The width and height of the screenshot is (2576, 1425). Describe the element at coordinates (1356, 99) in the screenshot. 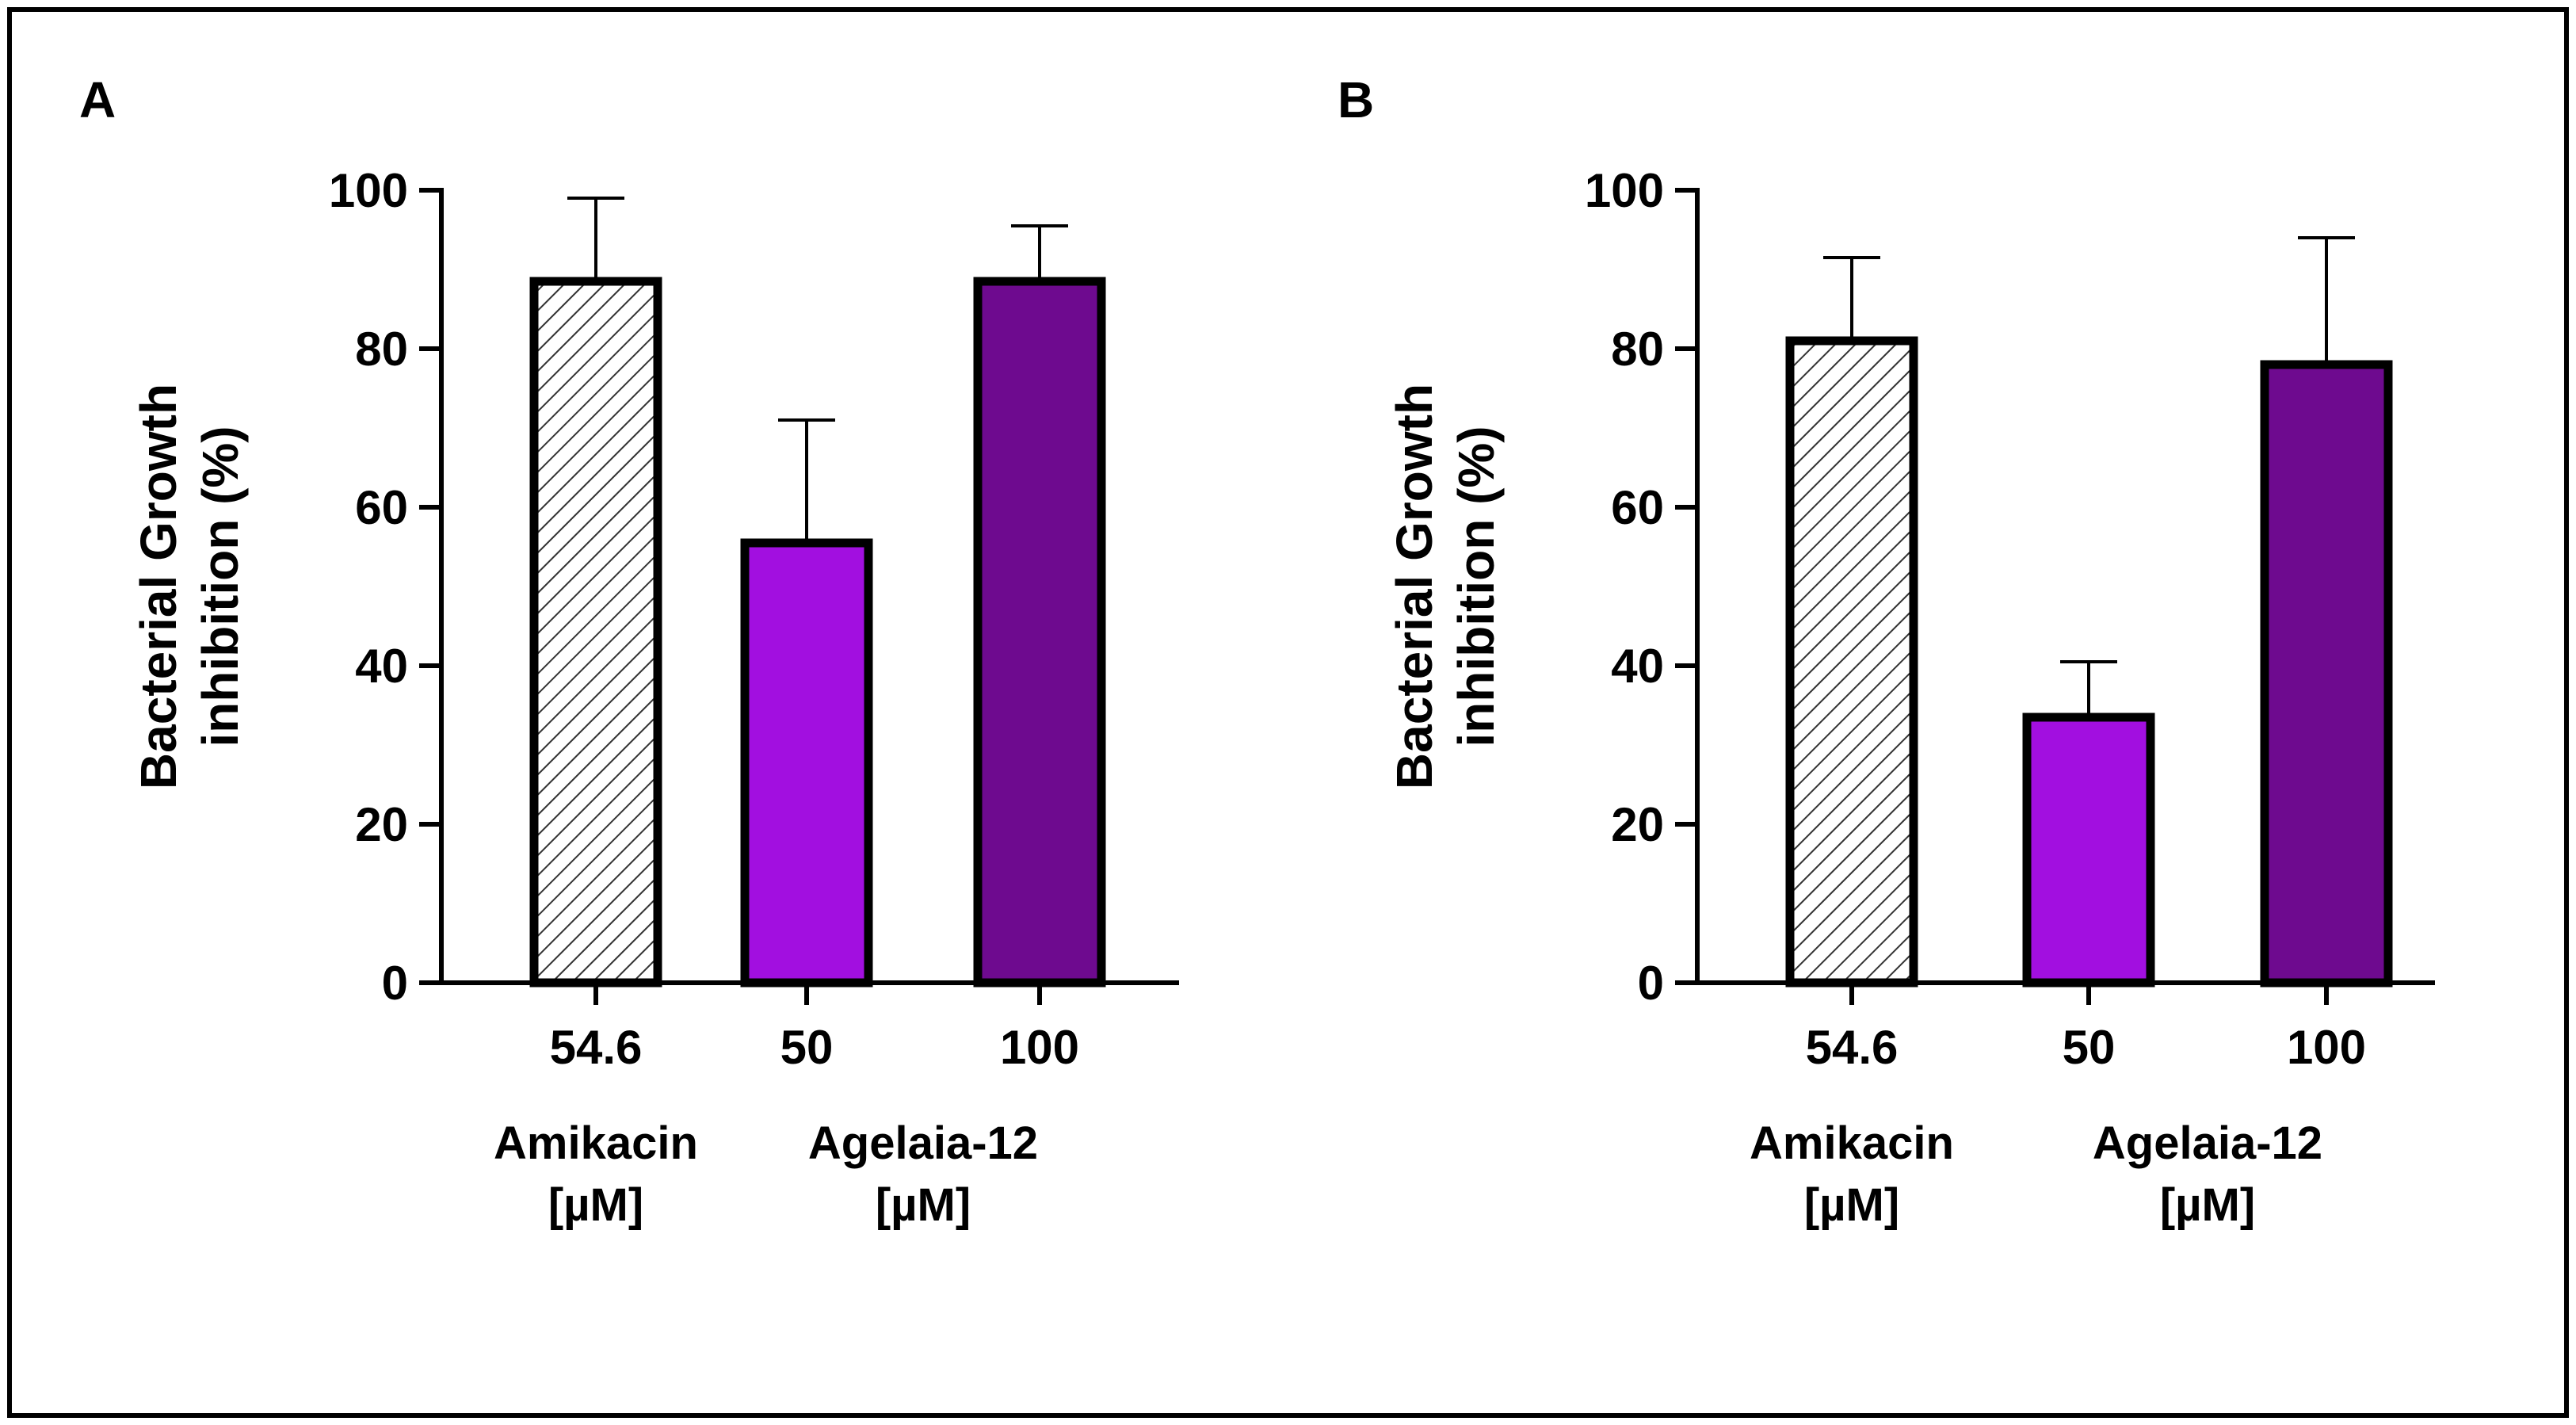

I see `panel-letter: B` at that location.